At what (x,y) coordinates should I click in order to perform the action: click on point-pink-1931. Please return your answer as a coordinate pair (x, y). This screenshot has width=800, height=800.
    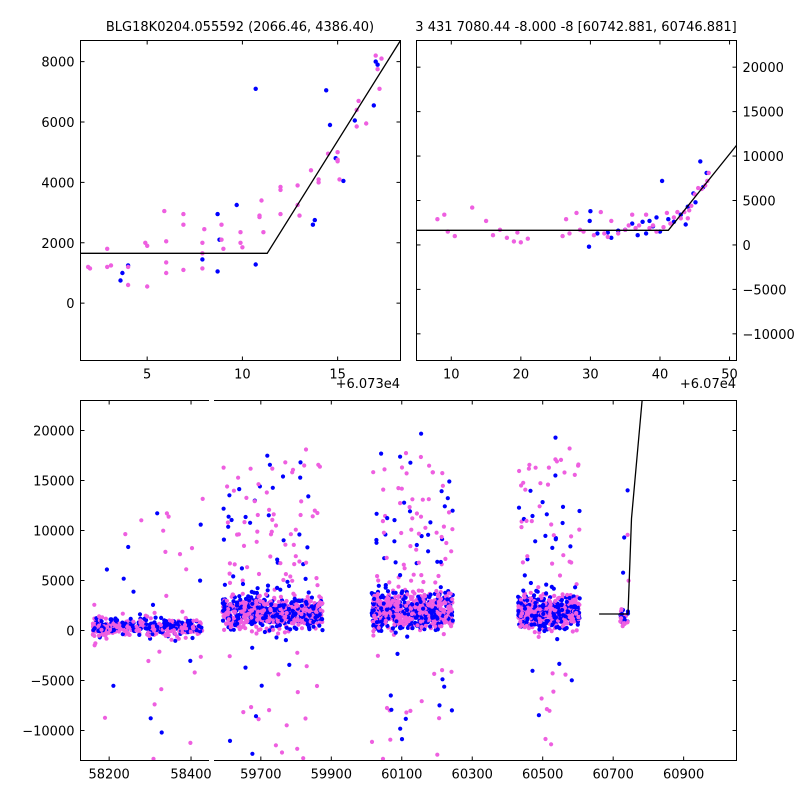
    Looking at the image, I should click on (406, 712).